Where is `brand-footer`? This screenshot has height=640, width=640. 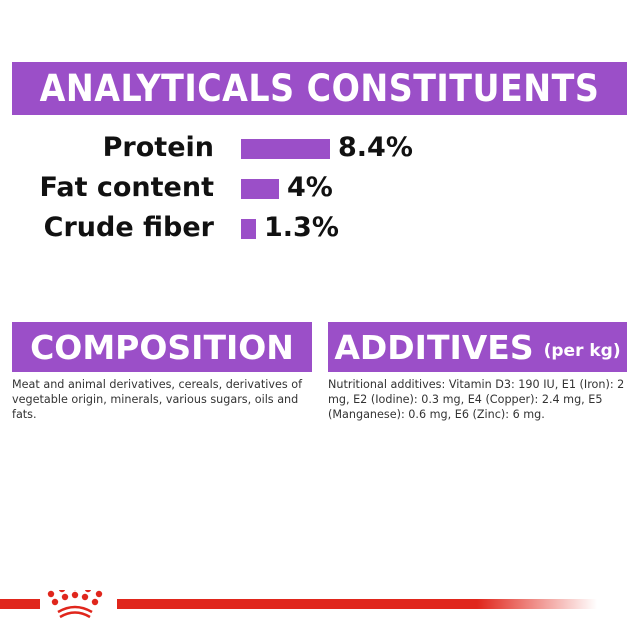 brand-footer is located at coordinates (320, 601).